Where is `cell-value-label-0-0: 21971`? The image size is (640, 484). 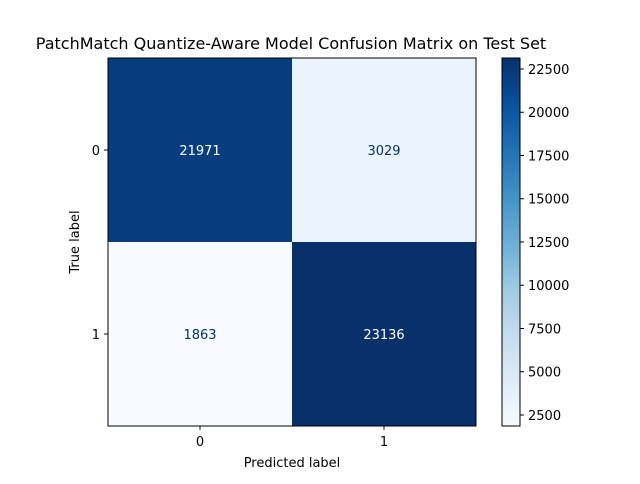
cell-value-label-0-0: 21971 is located at coordinates (199, 151).